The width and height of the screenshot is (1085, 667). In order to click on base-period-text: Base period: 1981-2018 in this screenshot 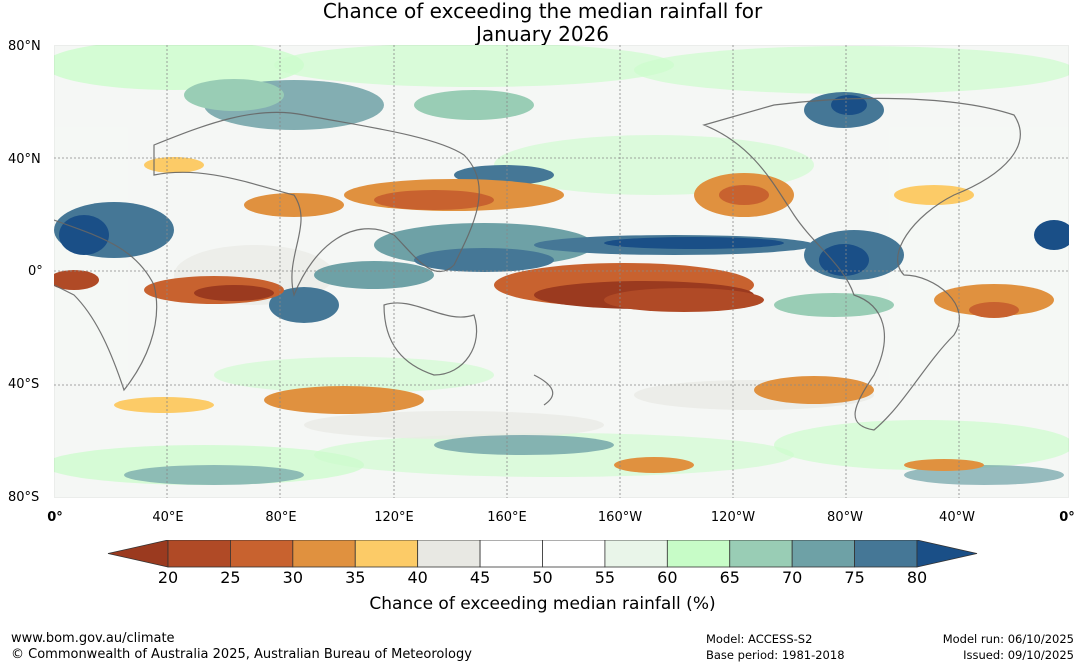, I will do `click(775, 655)`.